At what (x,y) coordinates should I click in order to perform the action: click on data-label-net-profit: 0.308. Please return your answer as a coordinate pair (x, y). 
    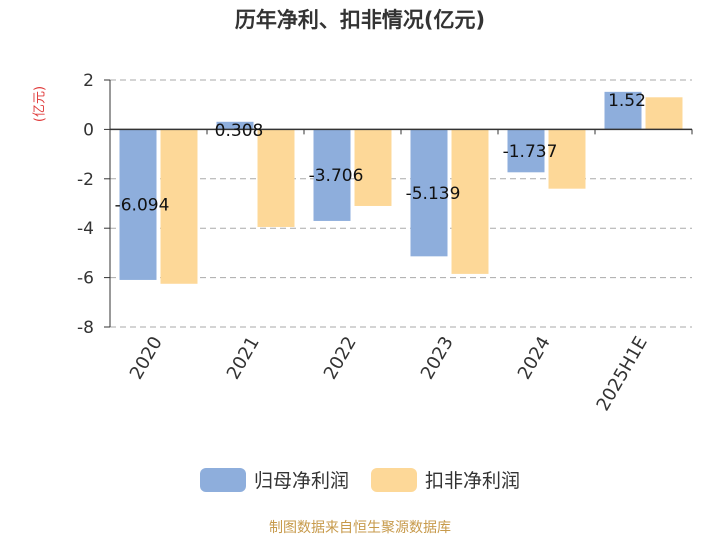
    Looking at the image, I should click on (239, 131).